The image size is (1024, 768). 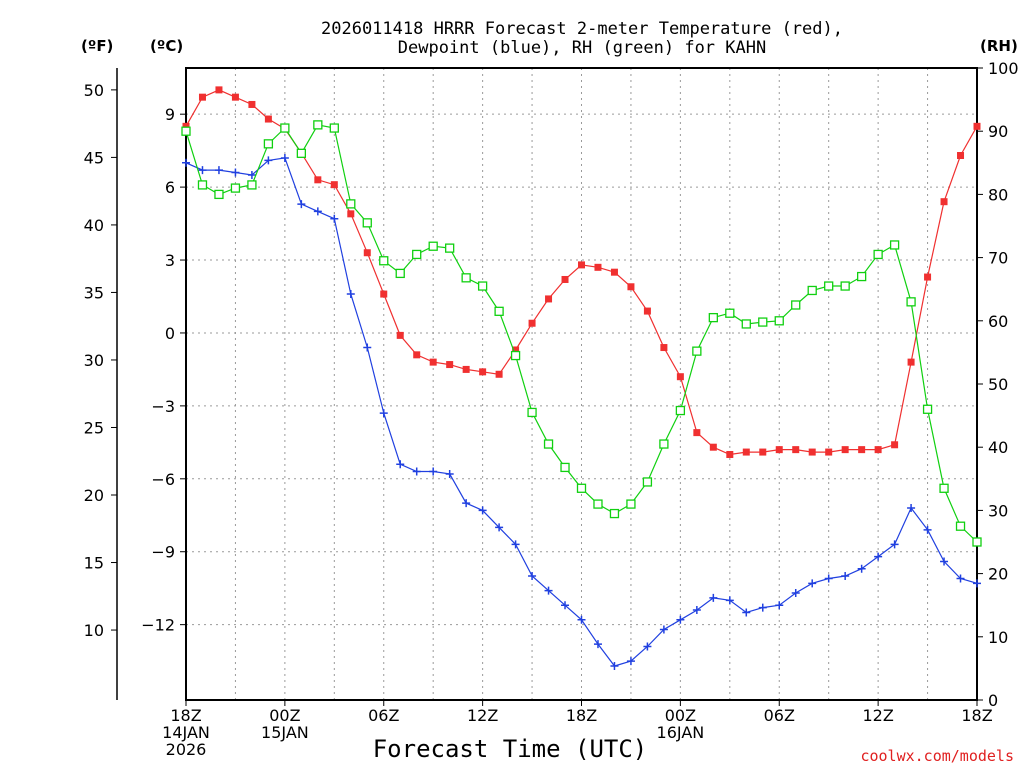 What do you see at coordinates (94, 630) in the screenshot?
I see `fahrenheit-tick-label: 10` at bounding box center [94, 630].